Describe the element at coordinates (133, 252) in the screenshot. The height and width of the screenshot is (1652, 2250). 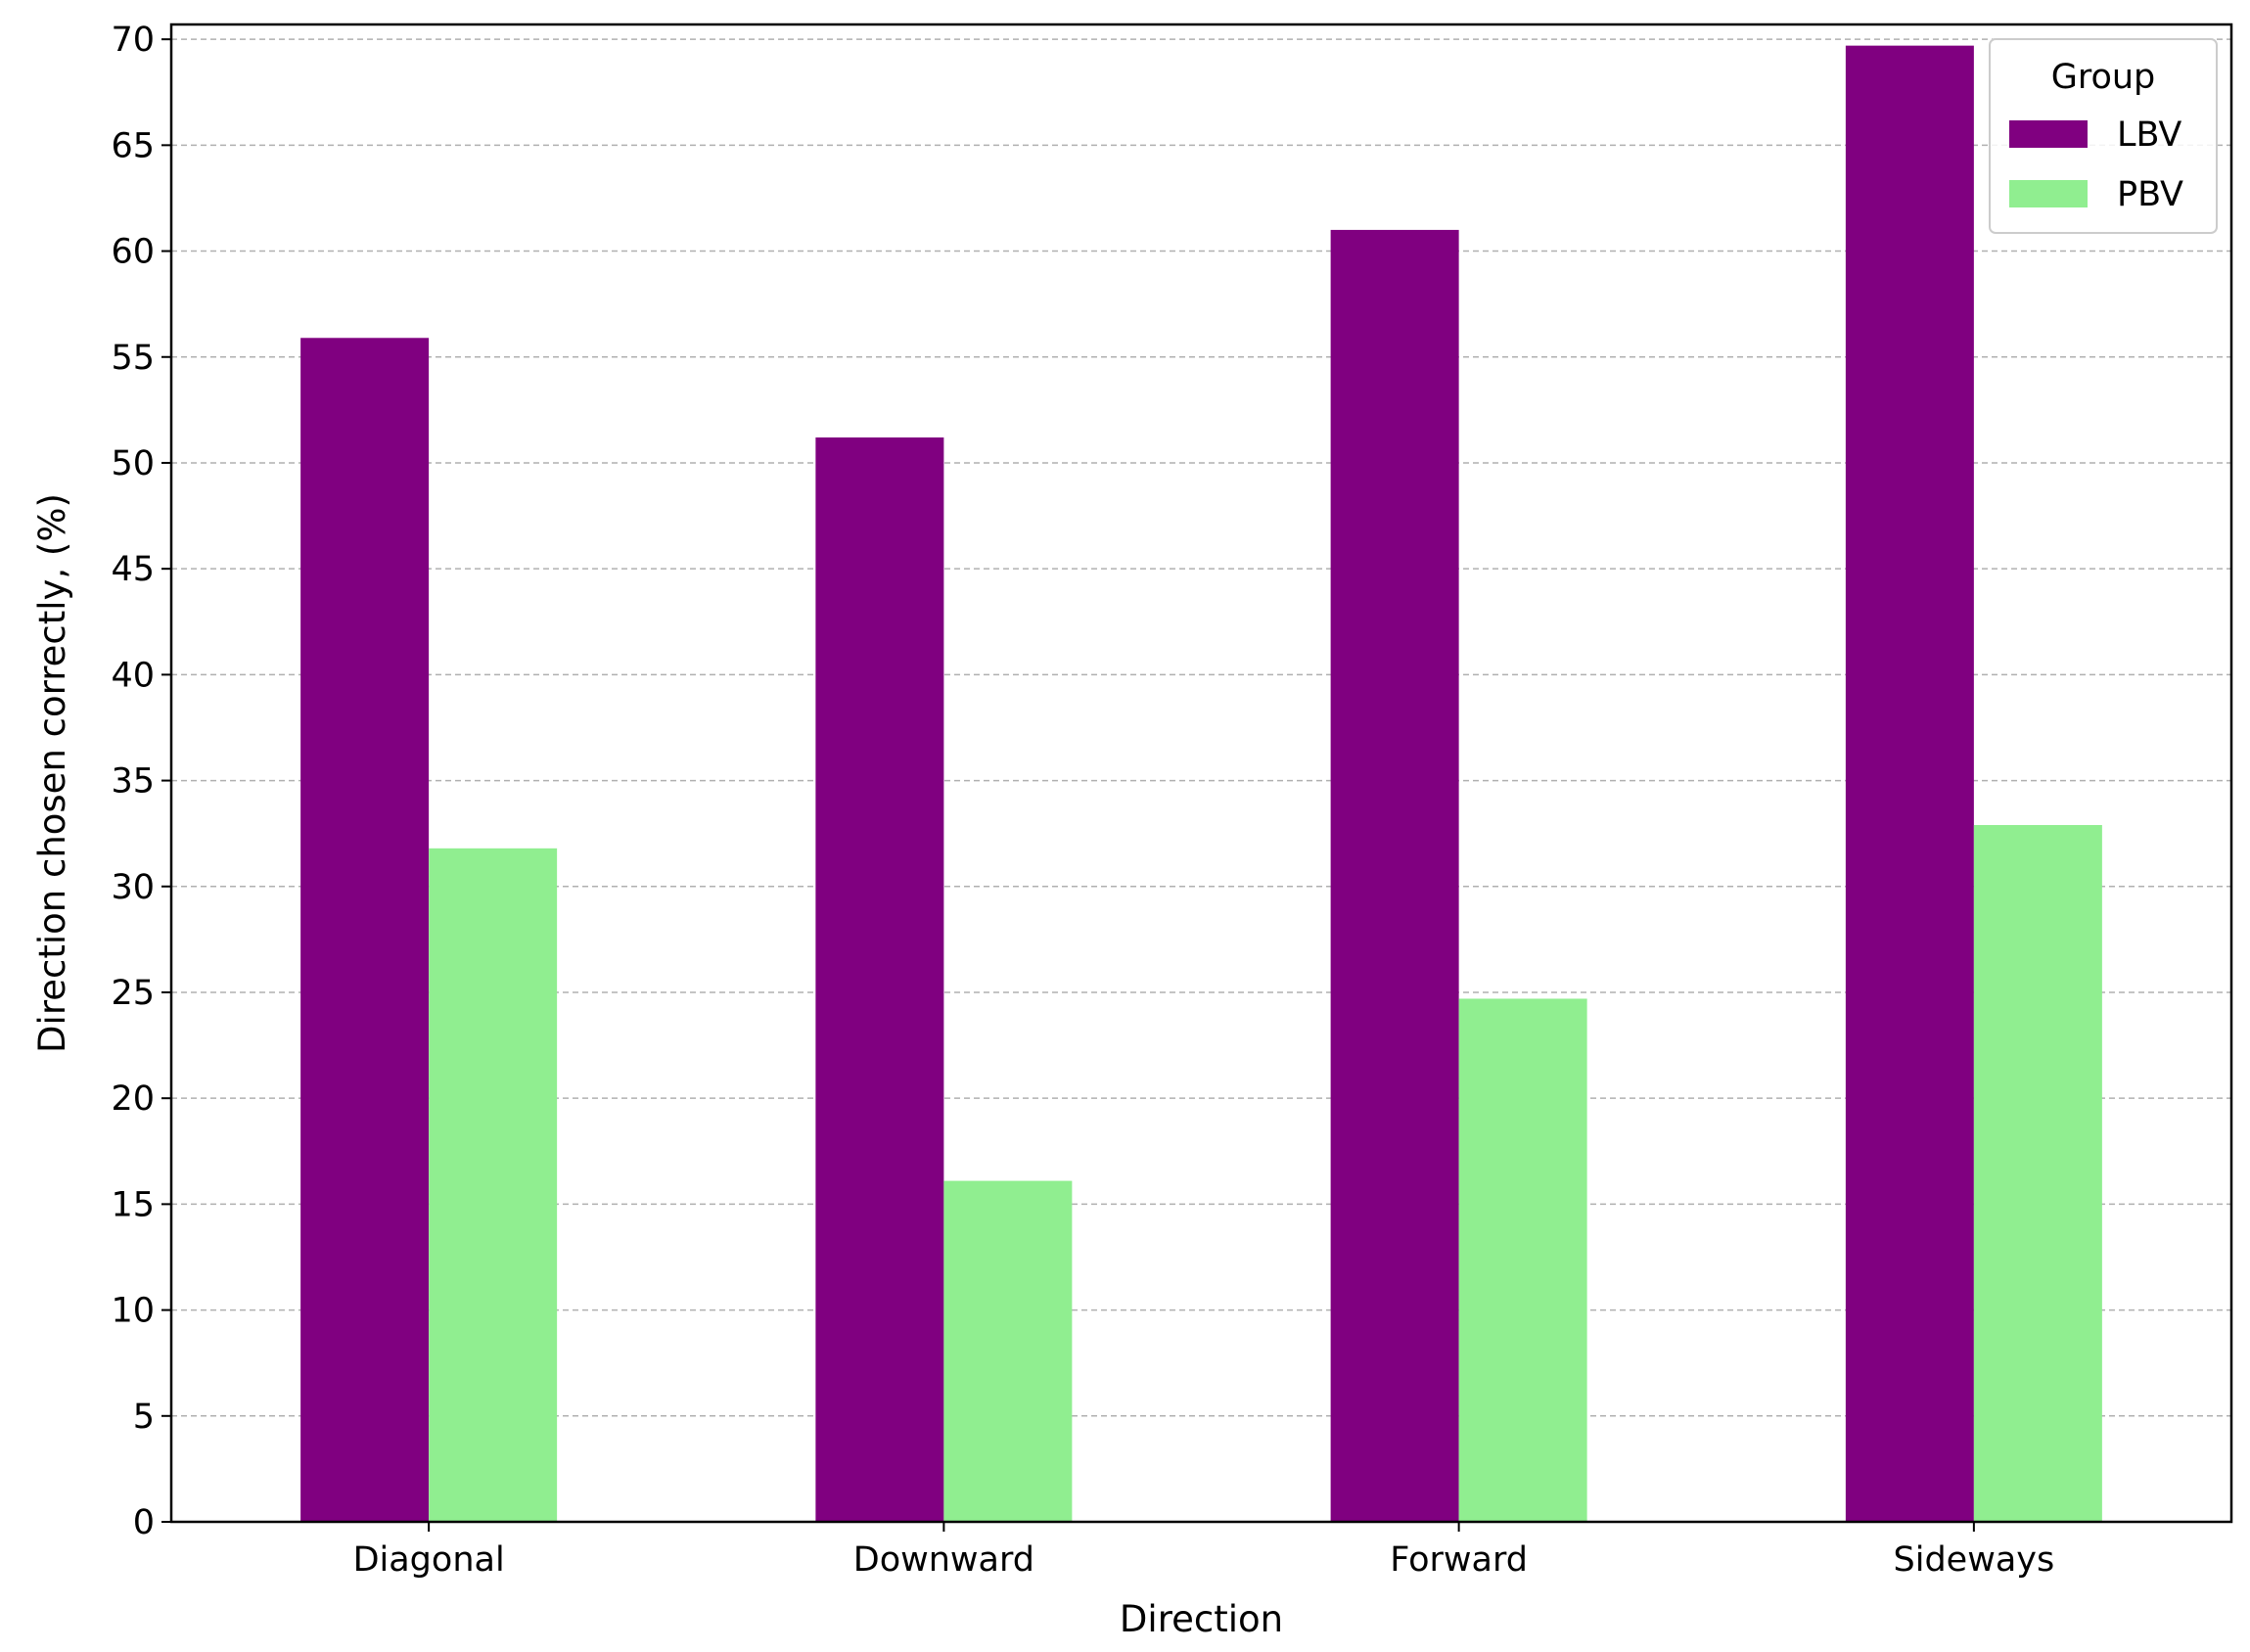
I see `y-tick-label-60: 60` at that location.